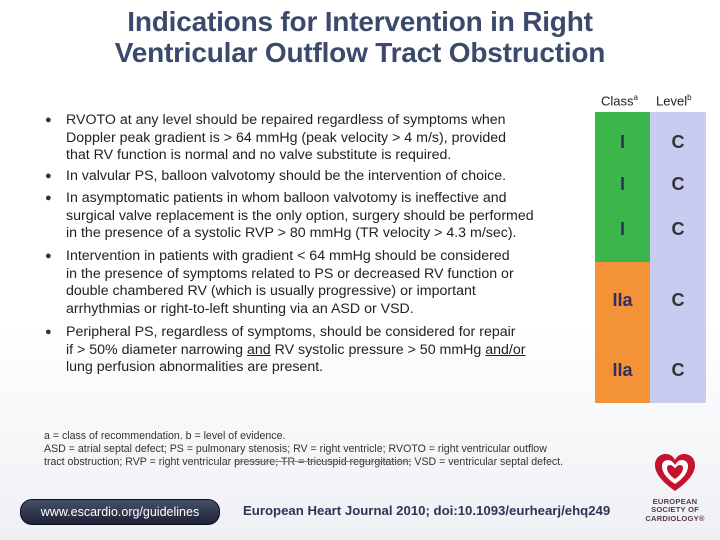 This screenshot has width=720, height=540. I want to click on class-cell-2: I, so click(622, 184).